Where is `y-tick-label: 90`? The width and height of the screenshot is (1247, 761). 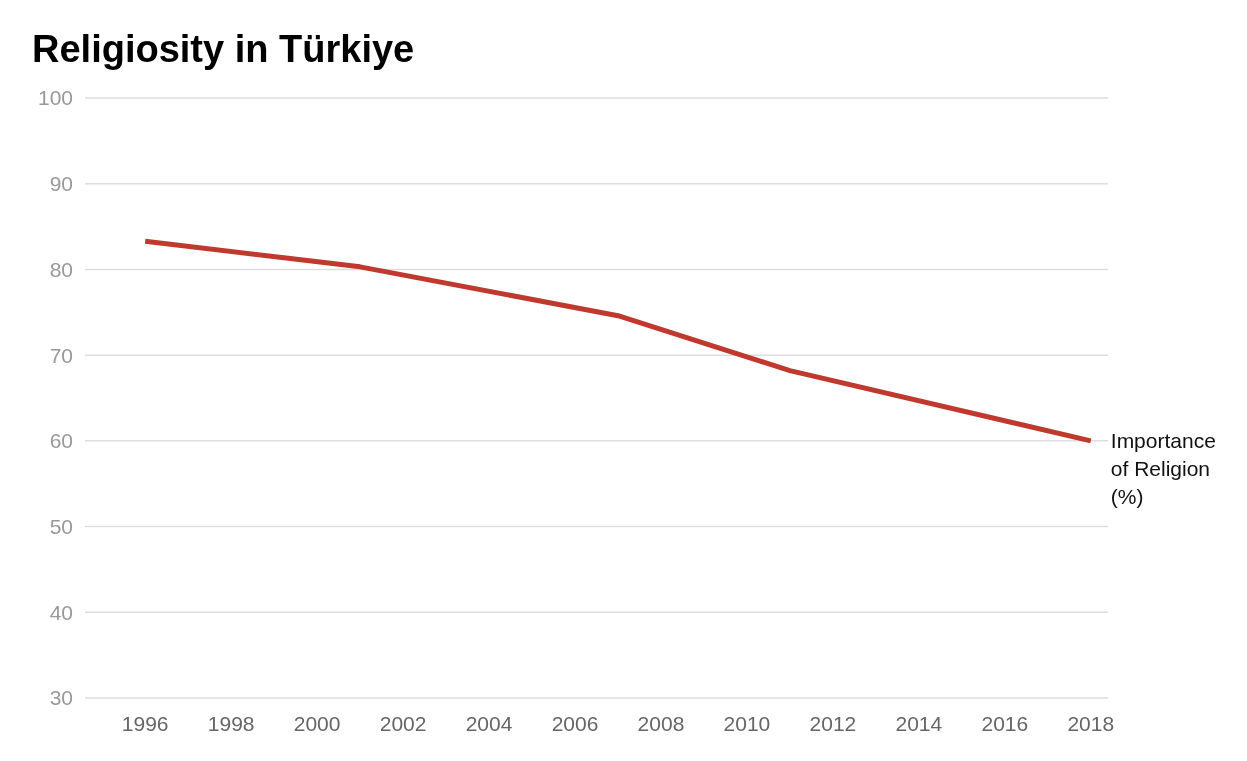 y-tick-label: 90 is located at coordinates (61, 184).